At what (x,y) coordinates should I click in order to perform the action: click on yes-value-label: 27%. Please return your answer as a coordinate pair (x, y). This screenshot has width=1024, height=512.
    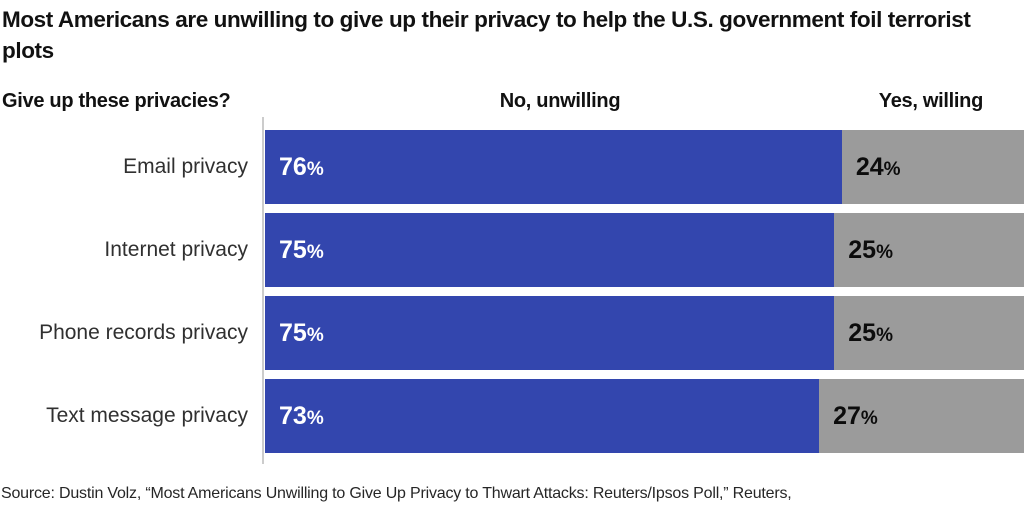
    Looking at the image, I should click on (855, 415).